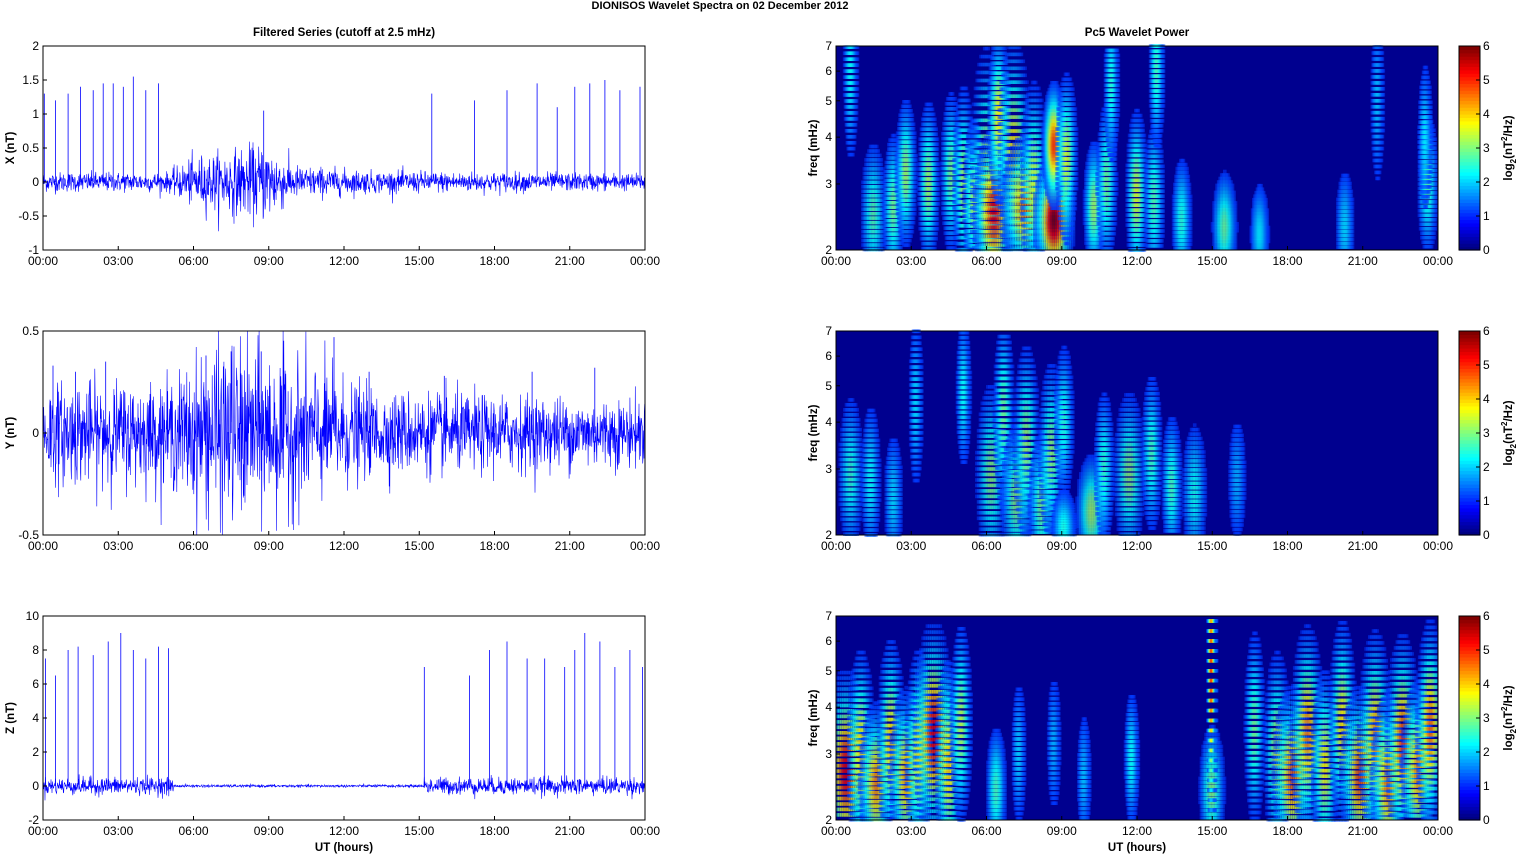 The image size is (1521, 854). What do you see at coordinates (30, 148) in the screenshot?
I see `y-tick-label: 0.5` at bounding box center [30, 148].